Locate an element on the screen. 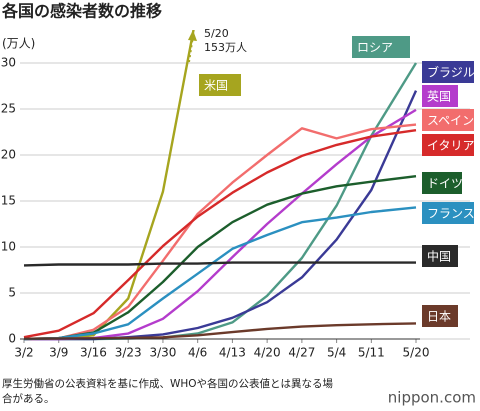 This screenshot has width=480, height=411. x-tick-label: 5/20 is located at coordinates (416, 353).